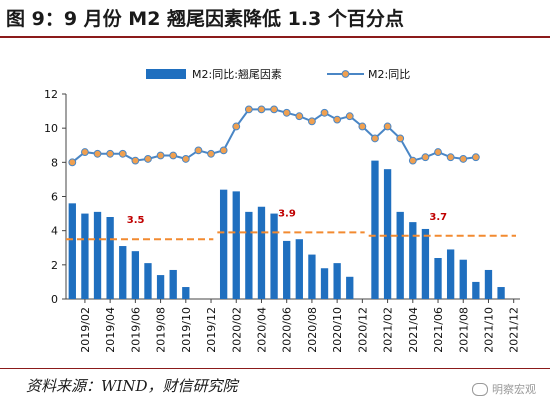 Image resolution: width=550 pixels, height=407 pixels. Describe the element at coordinates (186, 330) in the screenshot. I see `x-tick-label: 2019/10` at that location.